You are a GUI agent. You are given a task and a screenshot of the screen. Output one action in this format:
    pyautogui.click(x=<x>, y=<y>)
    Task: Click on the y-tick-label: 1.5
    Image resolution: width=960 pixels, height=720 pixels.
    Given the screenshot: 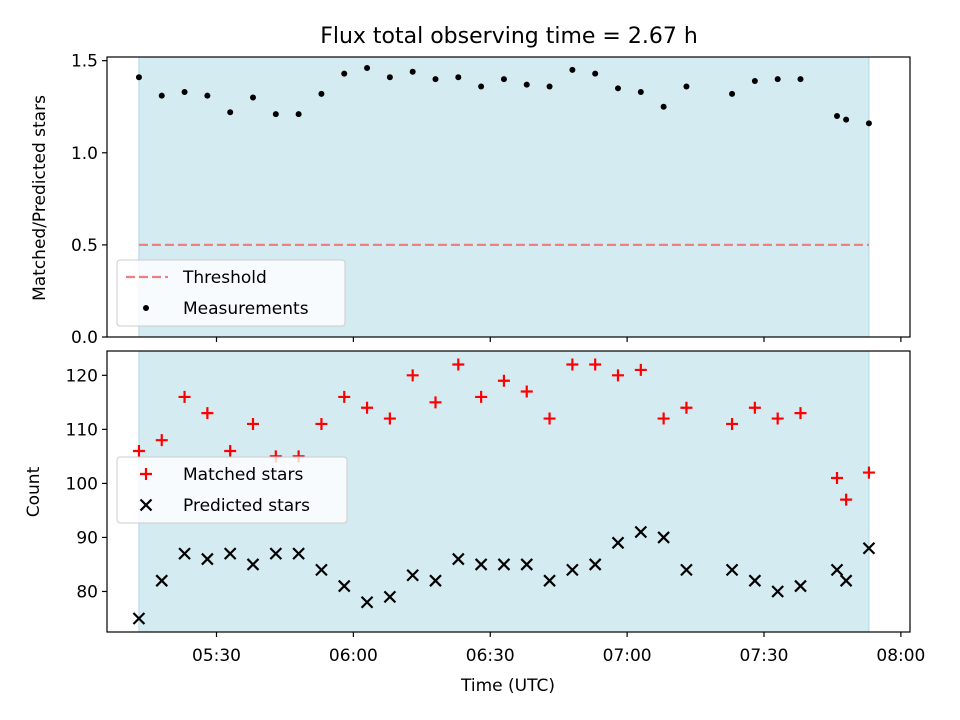 What is the action you would take?
    pyautogui.click(x=84, y=62)
    